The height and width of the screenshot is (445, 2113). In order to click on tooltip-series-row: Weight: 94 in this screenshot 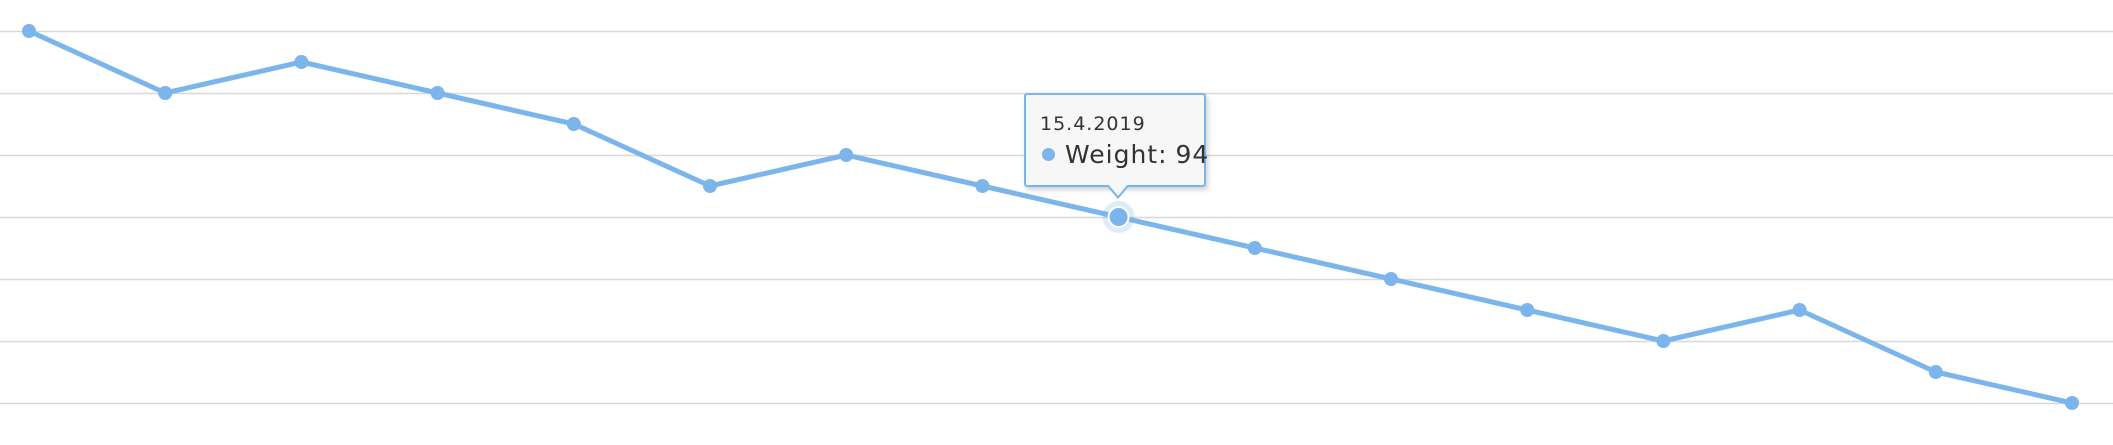, I will do `click(1125, 154)`.